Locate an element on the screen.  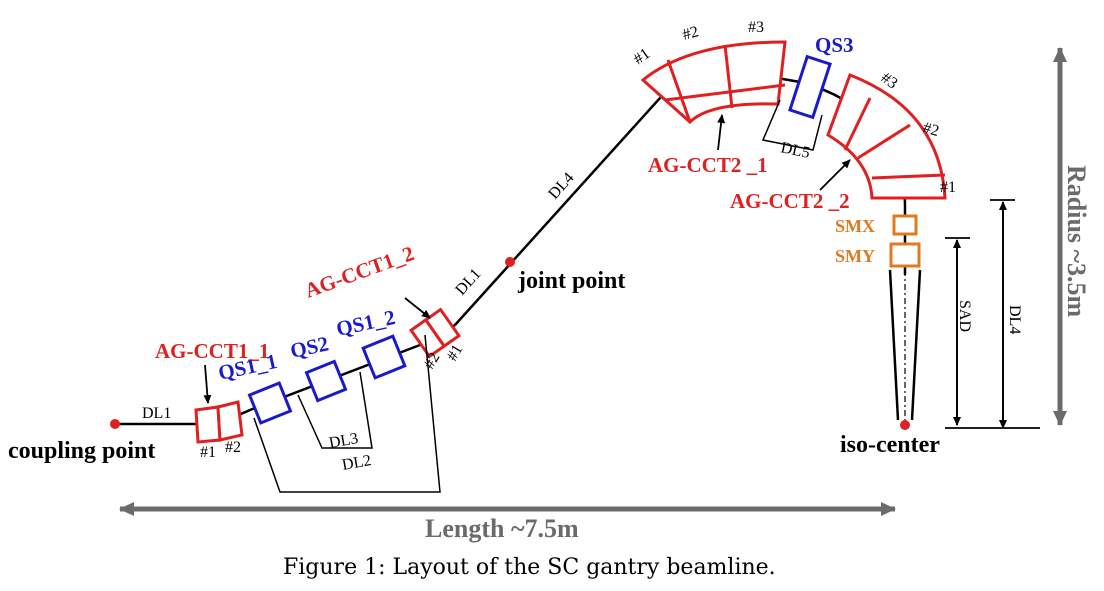
dl4-diag-label: DL4 is located at coordinates (561, 186).